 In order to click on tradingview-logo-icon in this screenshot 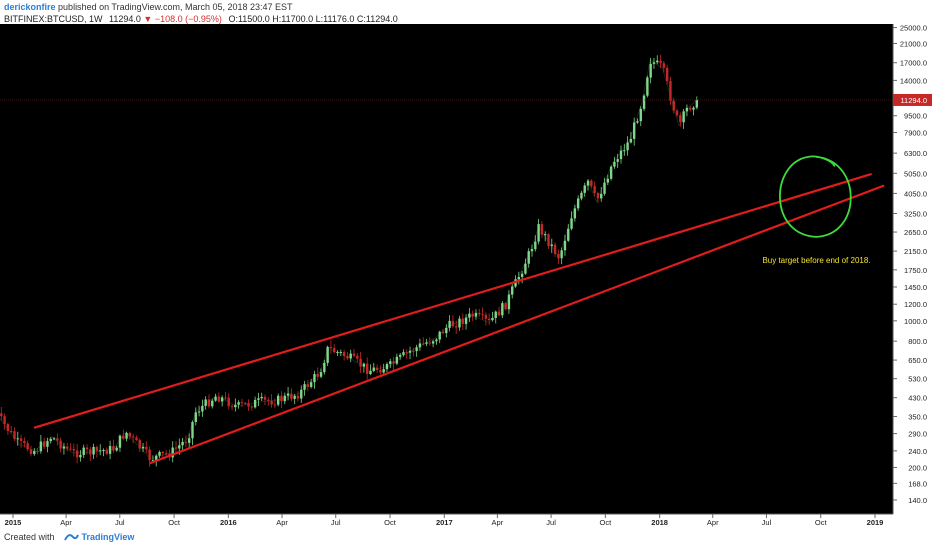, I will do `click(71, 537)`.